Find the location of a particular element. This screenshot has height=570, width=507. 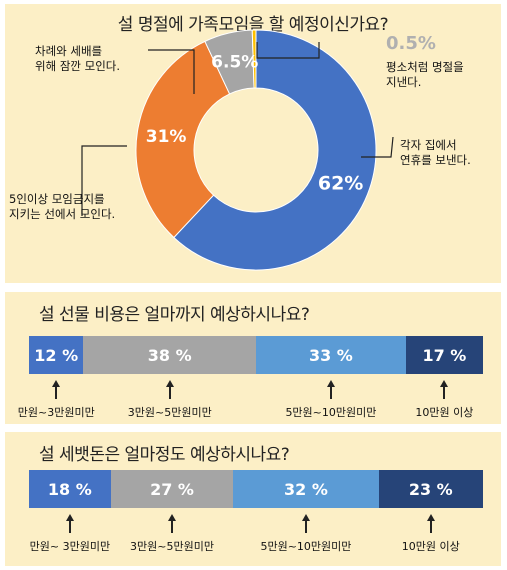

donut-label-small-gathering: 5인이상 모임금지를 지키는 선에서 모인다. is located at coordinates (62, 207).